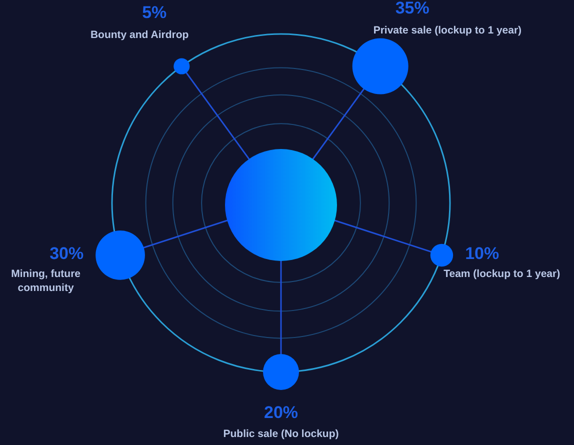  Describe the element at coordinates (412, 9) in the screenshot. I see `data-label: 35%` at that location.